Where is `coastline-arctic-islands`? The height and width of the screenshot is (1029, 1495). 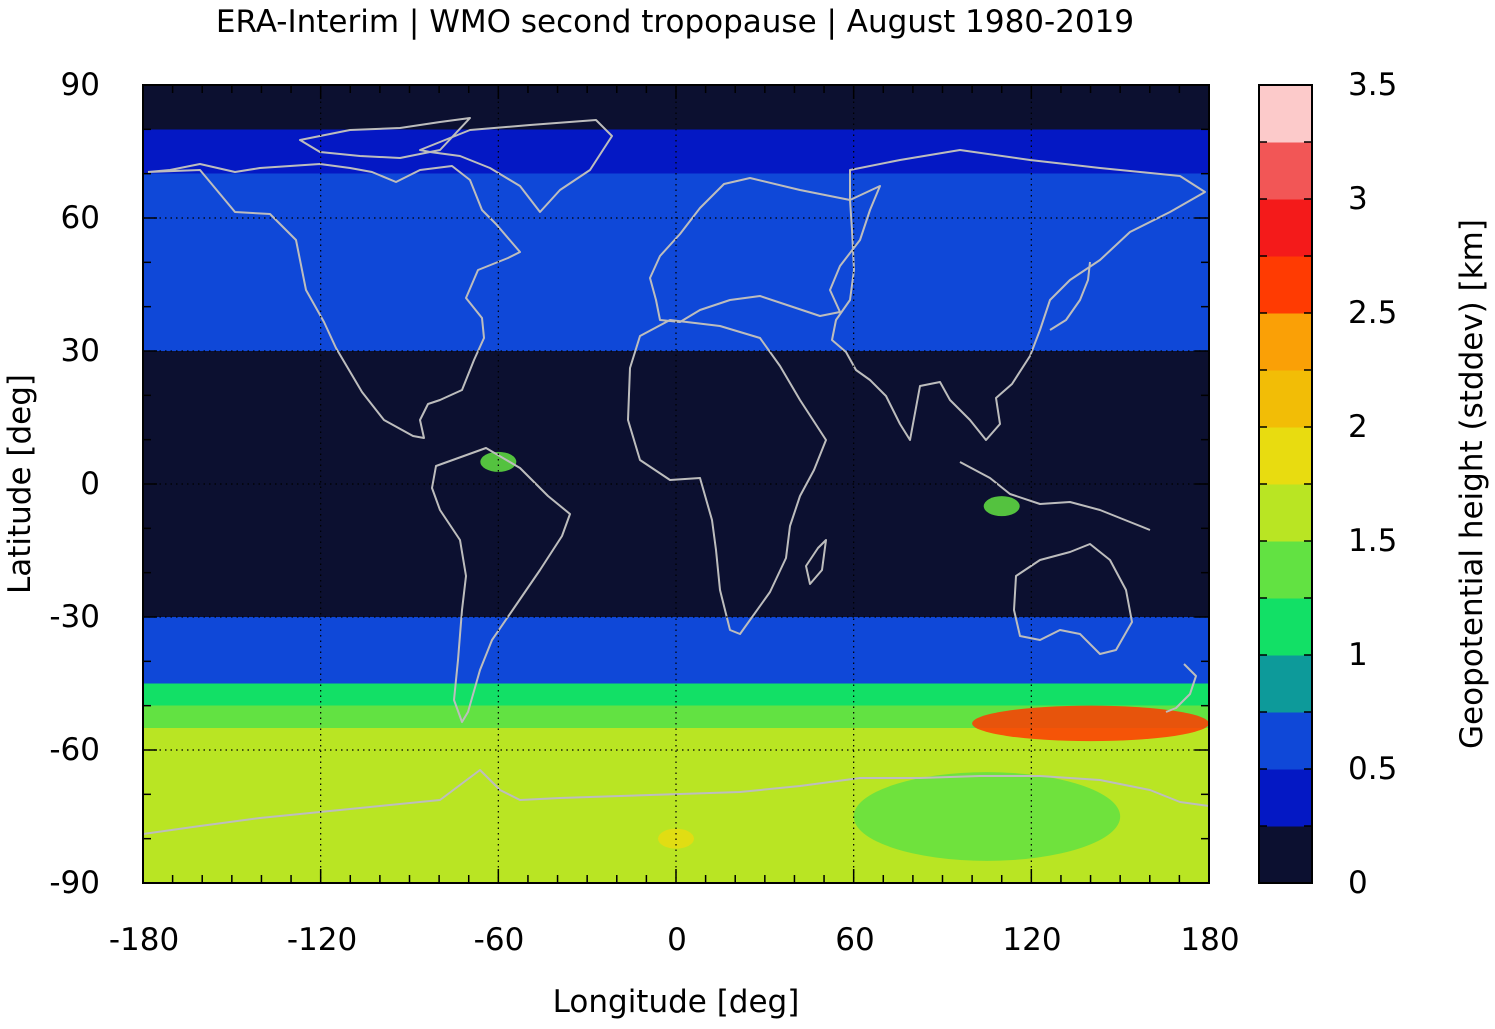 coastline-arctic-islands is located at coordinates (385, 138).